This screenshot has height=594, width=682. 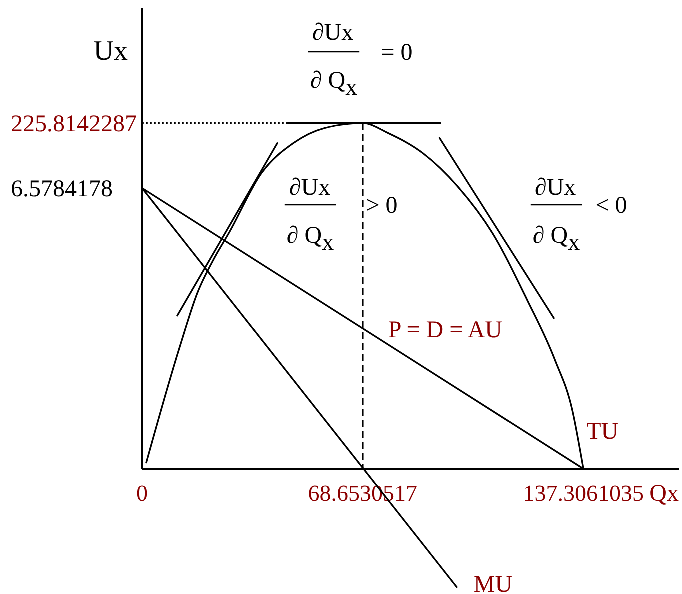 What do you see at coordinates (382, 206) in the screenshot?
I see `annotation: > 0` at bounding box center [382, 206].